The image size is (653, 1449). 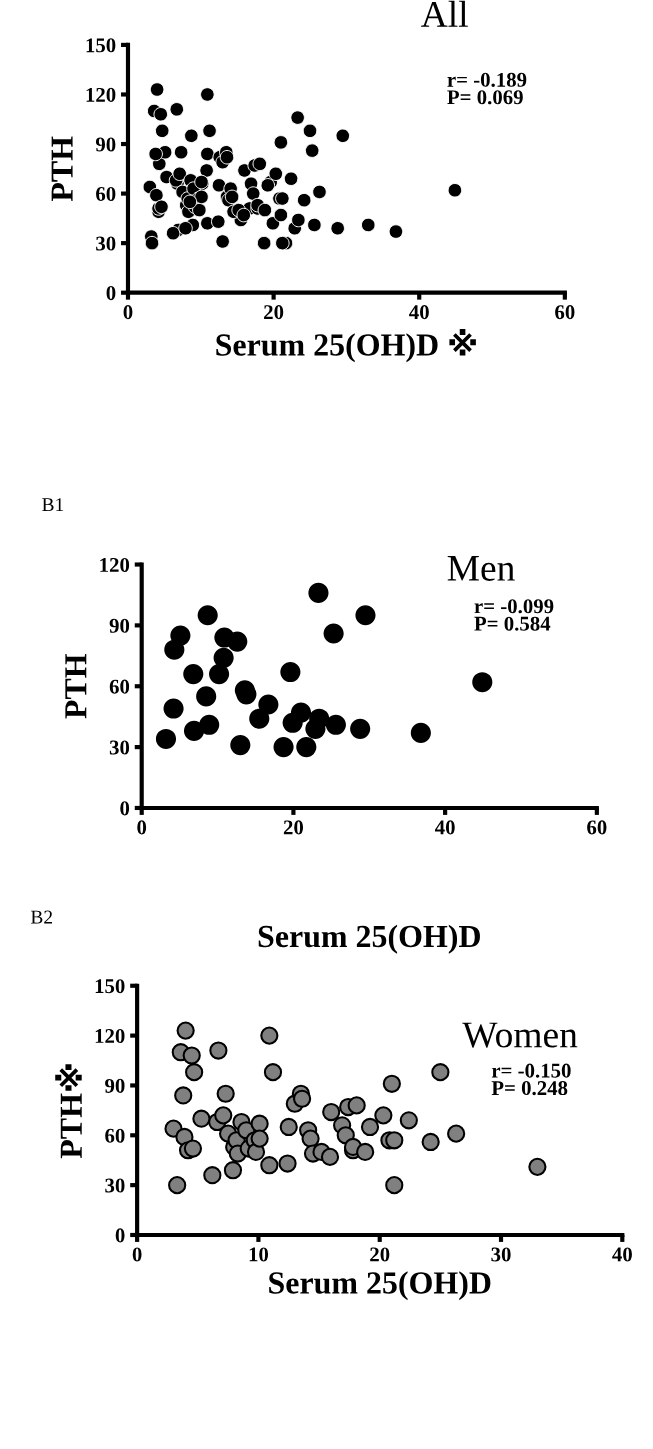 I want to click on x-tick-label: 10, so click(x=259, y=1254).